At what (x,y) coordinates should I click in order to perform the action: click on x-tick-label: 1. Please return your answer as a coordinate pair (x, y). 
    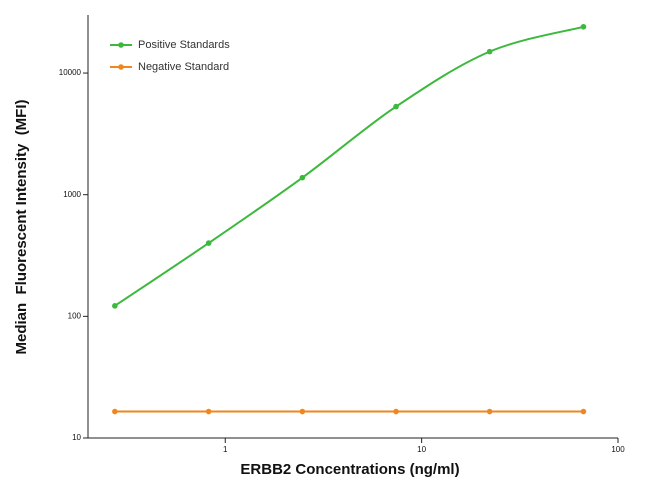
    Looking at the image, I should click on (225, 449).